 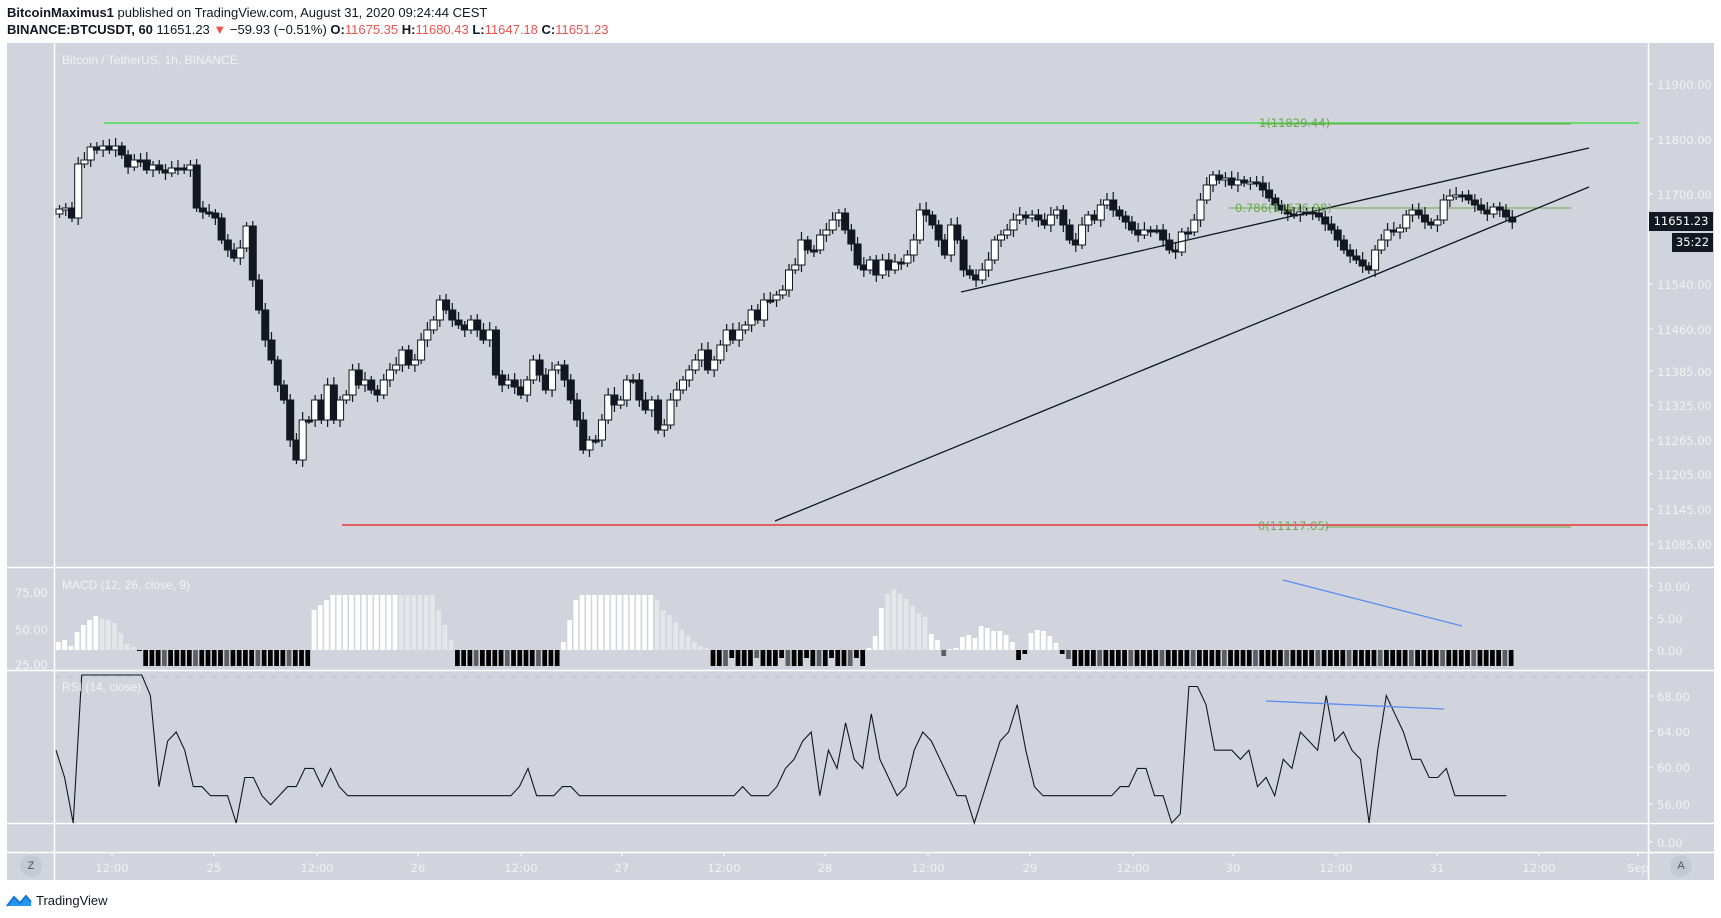 What do you see at coordinates (1684, 85) in the screenshot?
I see `price-axis-label: 11900.00` at bounding box center [1684, 85].